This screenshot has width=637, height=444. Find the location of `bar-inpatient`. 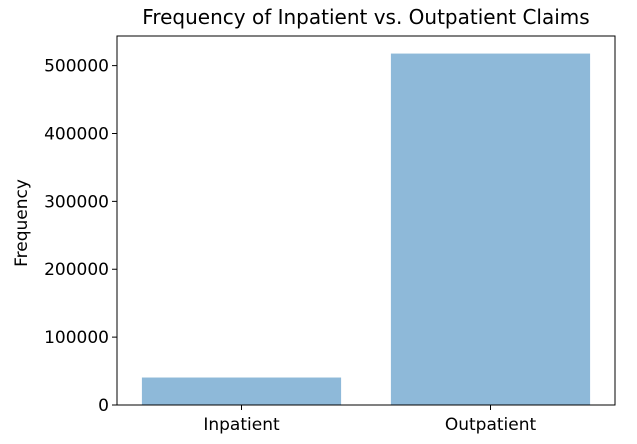

bar-inpatient is located at coordinates (241, 391).